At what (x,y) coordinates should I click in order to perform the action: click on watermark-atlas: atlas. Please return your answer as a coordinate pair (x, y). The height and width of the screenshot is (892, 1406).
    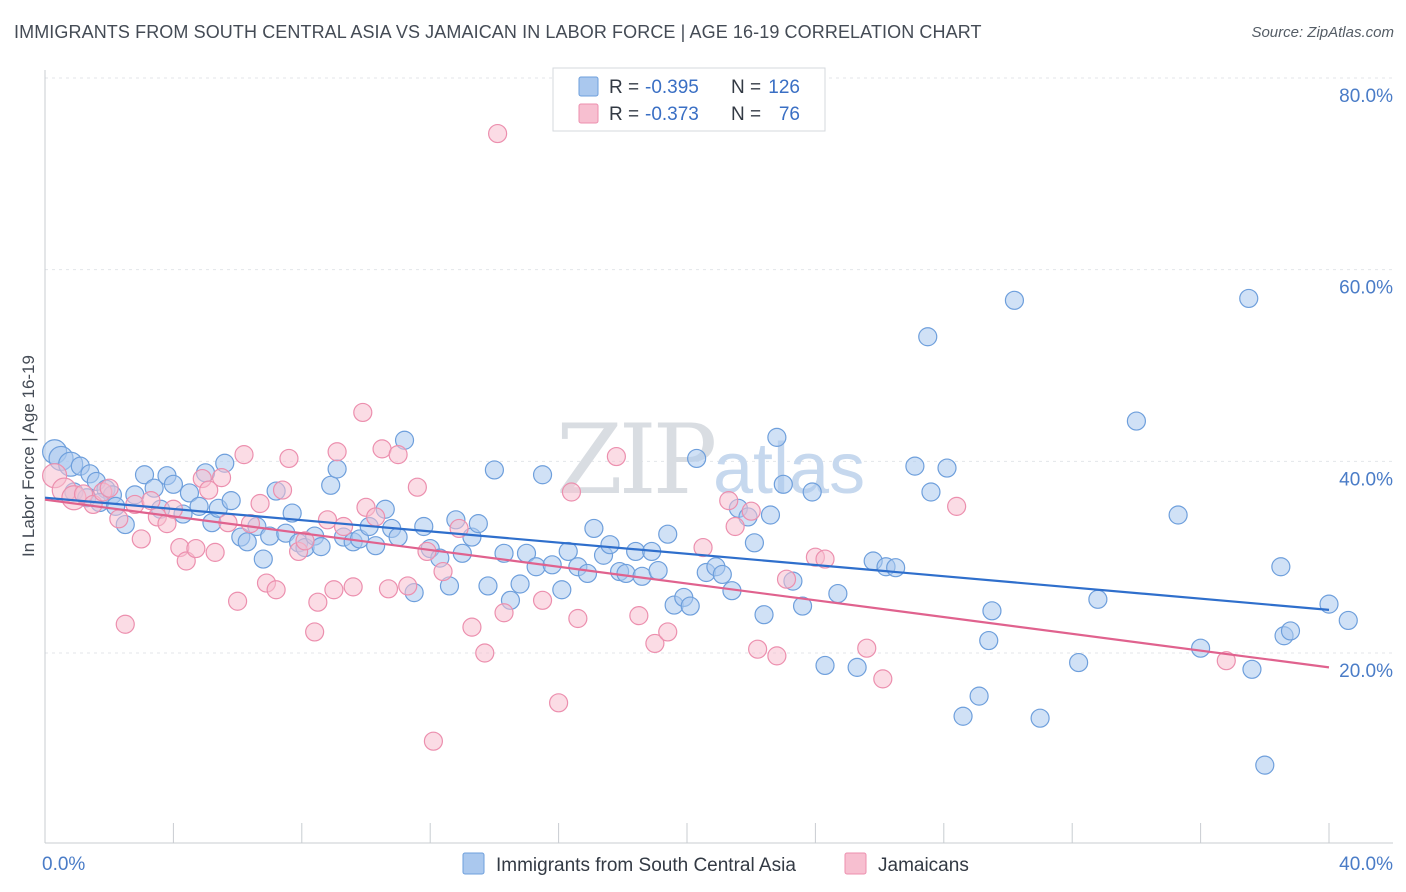
    Looking at the image, I should click on (789, 469).